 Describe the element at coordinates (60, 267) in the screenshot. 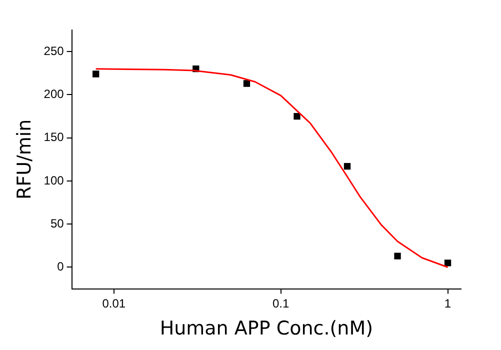

I see `y-tick-label: 0` at that location.